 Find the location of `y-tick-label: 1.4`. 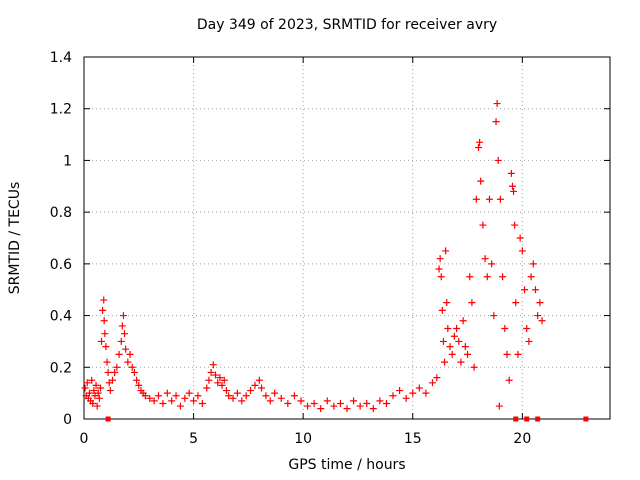

y-tick-label: 1.4 is located at coordinates (61, 58).